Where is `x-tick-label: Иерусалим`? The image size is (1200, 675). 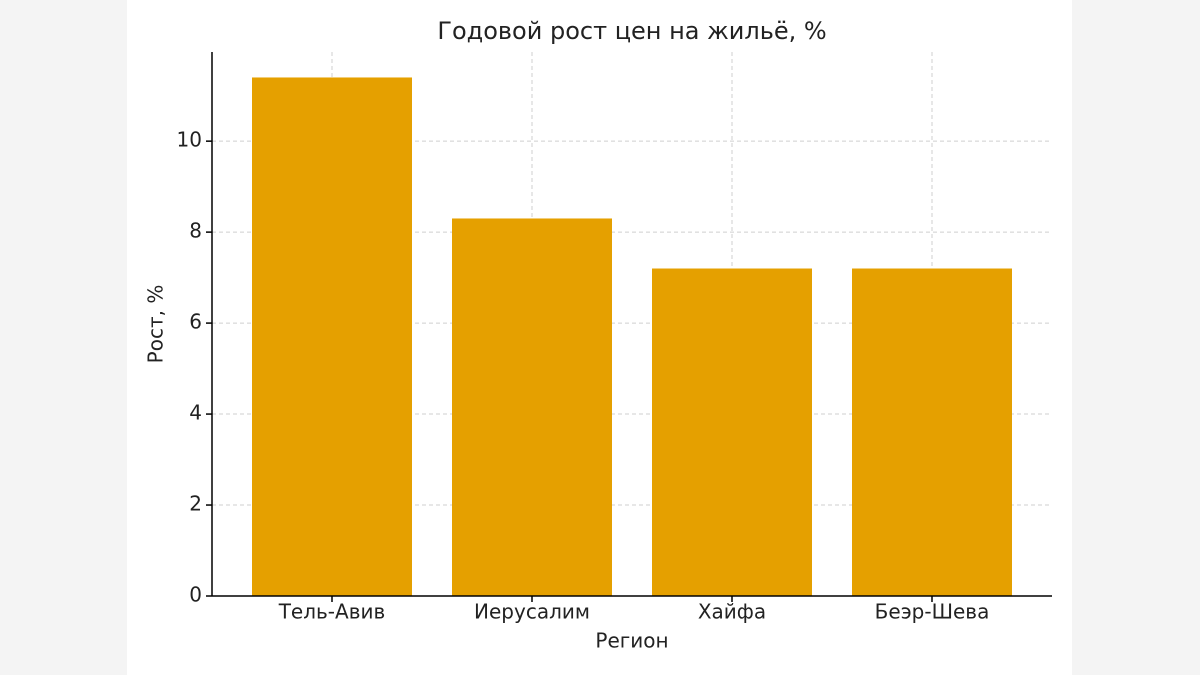
x-tick-label: Иерусалим is located at coordinates (532, 612).